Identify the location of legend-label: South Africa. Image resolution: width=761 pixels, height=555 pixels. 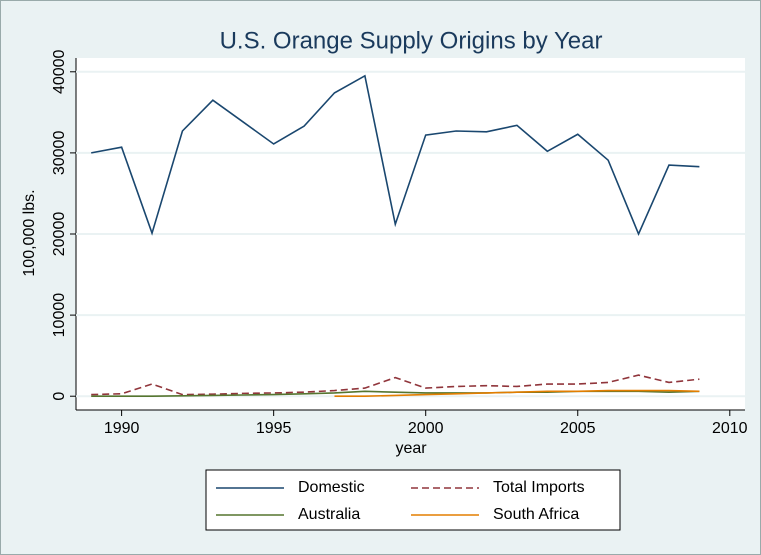
(536, 514).